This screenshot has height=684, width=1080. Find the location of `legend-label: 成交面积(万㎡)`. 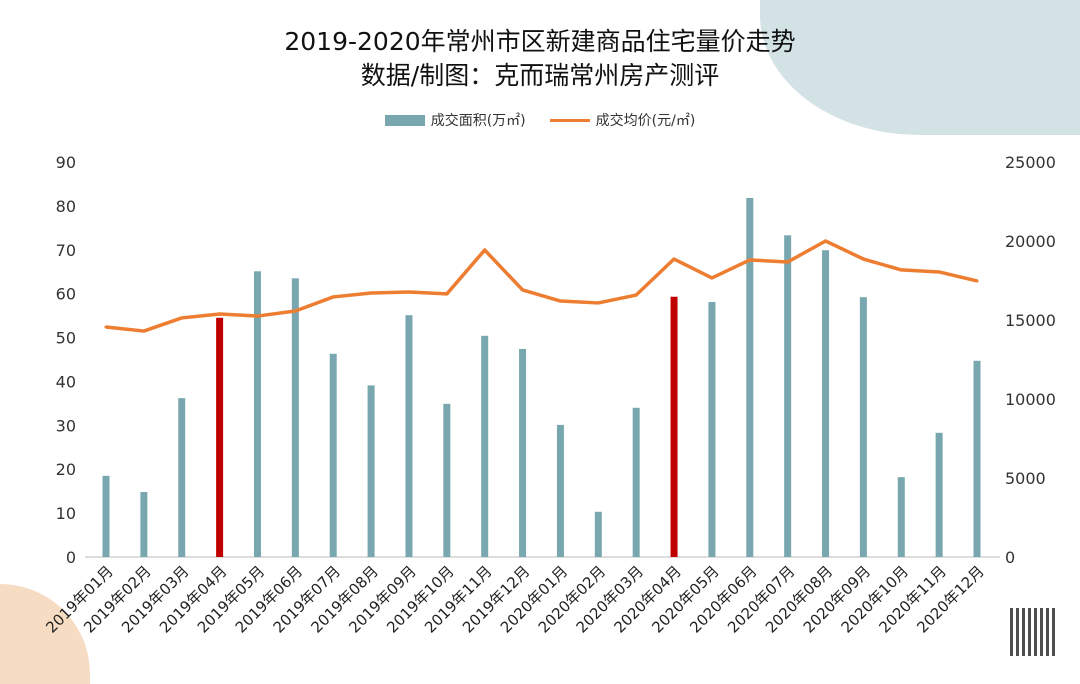

legend-label: 成交面积(万㎡) is located at coordinates (478, 121).